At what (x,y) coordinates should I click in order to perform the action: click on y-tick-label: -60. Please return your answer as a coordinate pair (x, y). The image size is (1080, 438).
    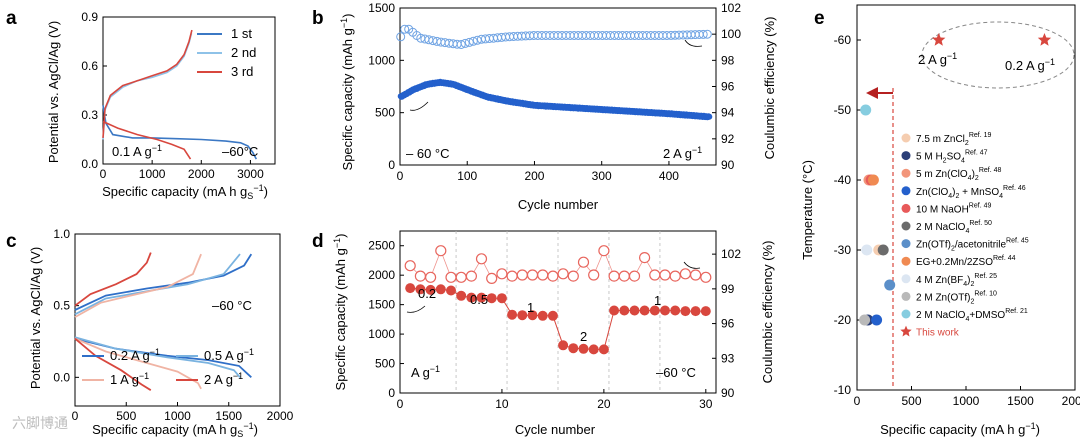
    Looking at the image, I should click on (843, 40).